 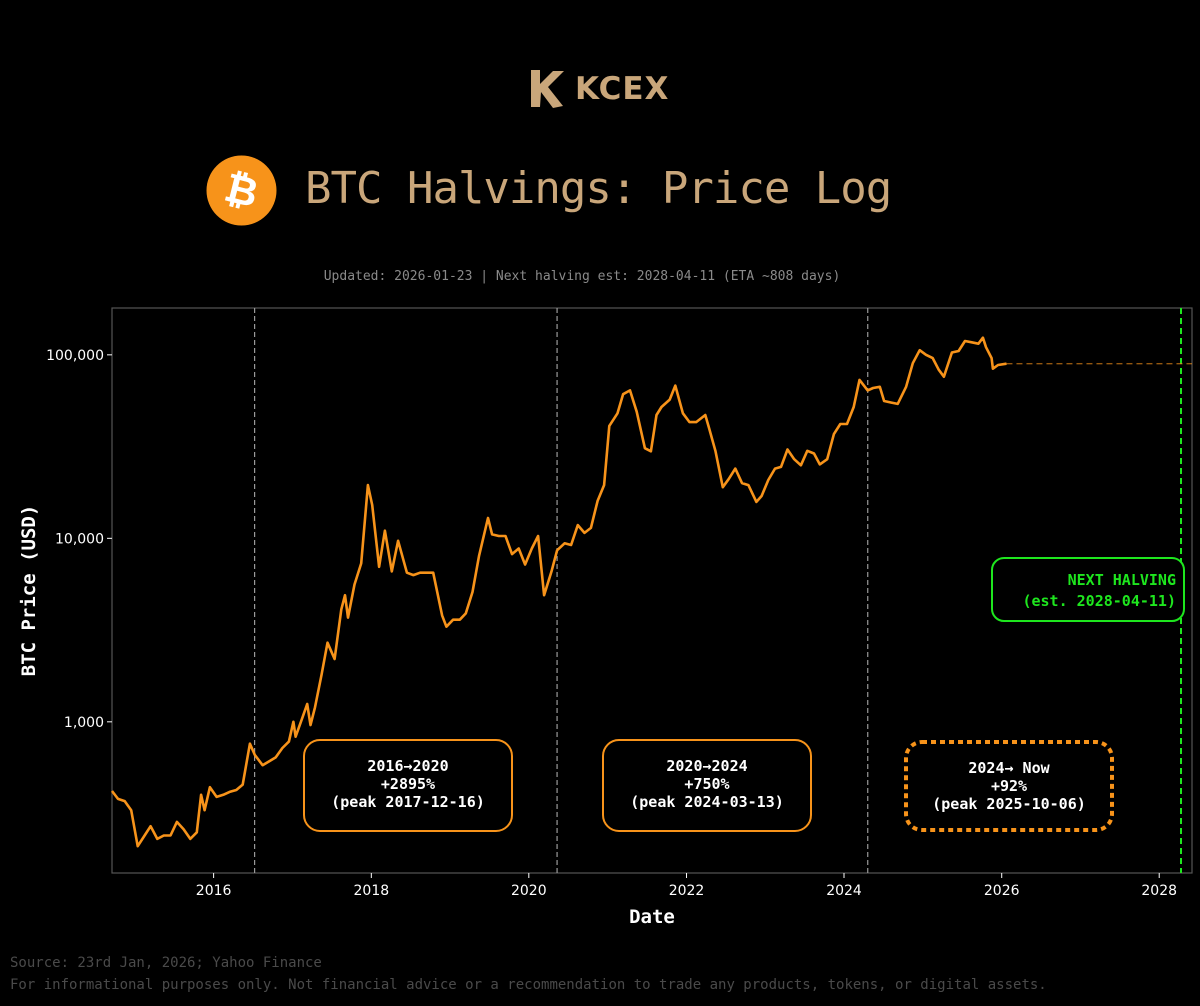 What do you see at coordinates (75, 356) in the screenshot?
I see `y-tick-label: 100,000` at bounding box center [75, 356].